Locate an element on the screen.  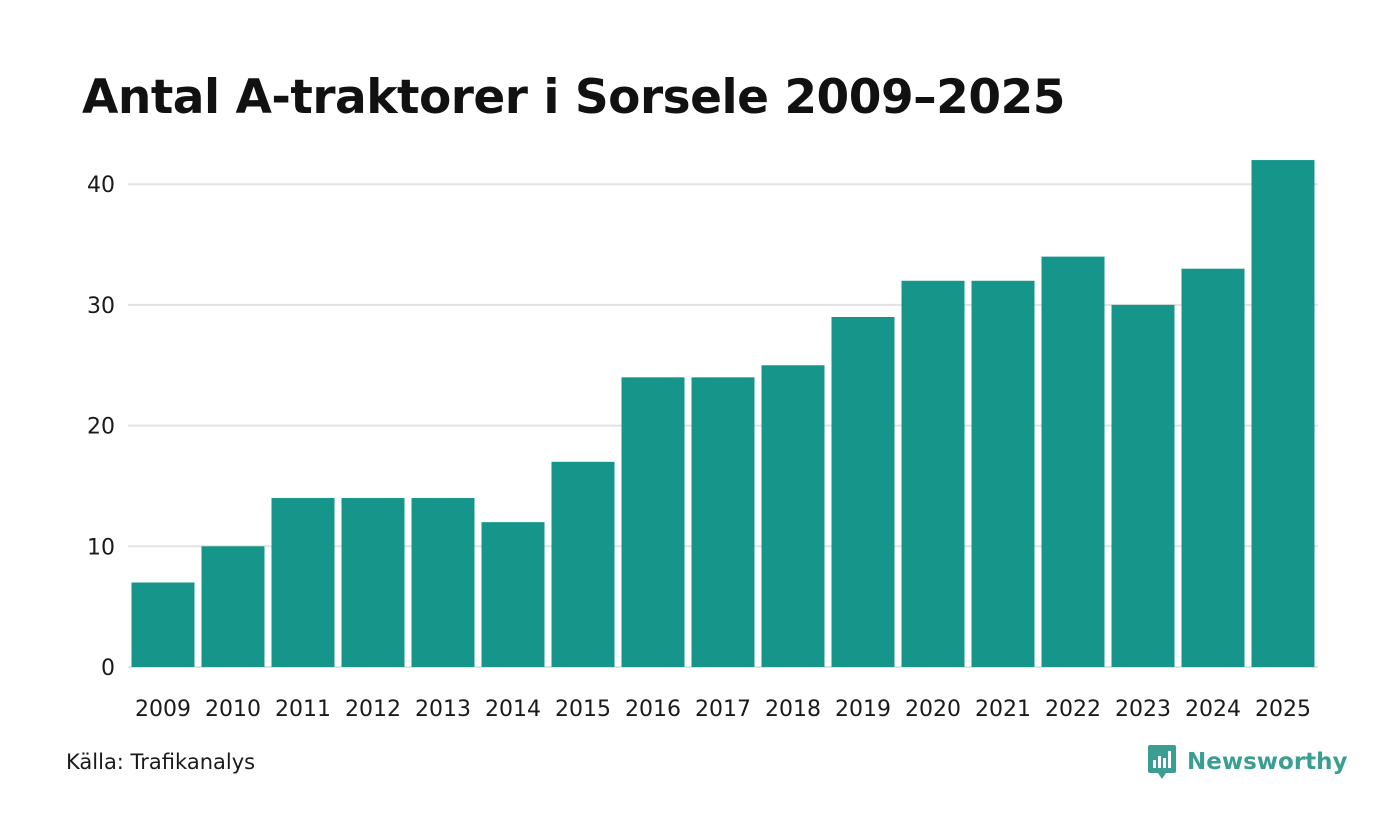
x-tick-label: 2017 is located at coordinates (723, 709).